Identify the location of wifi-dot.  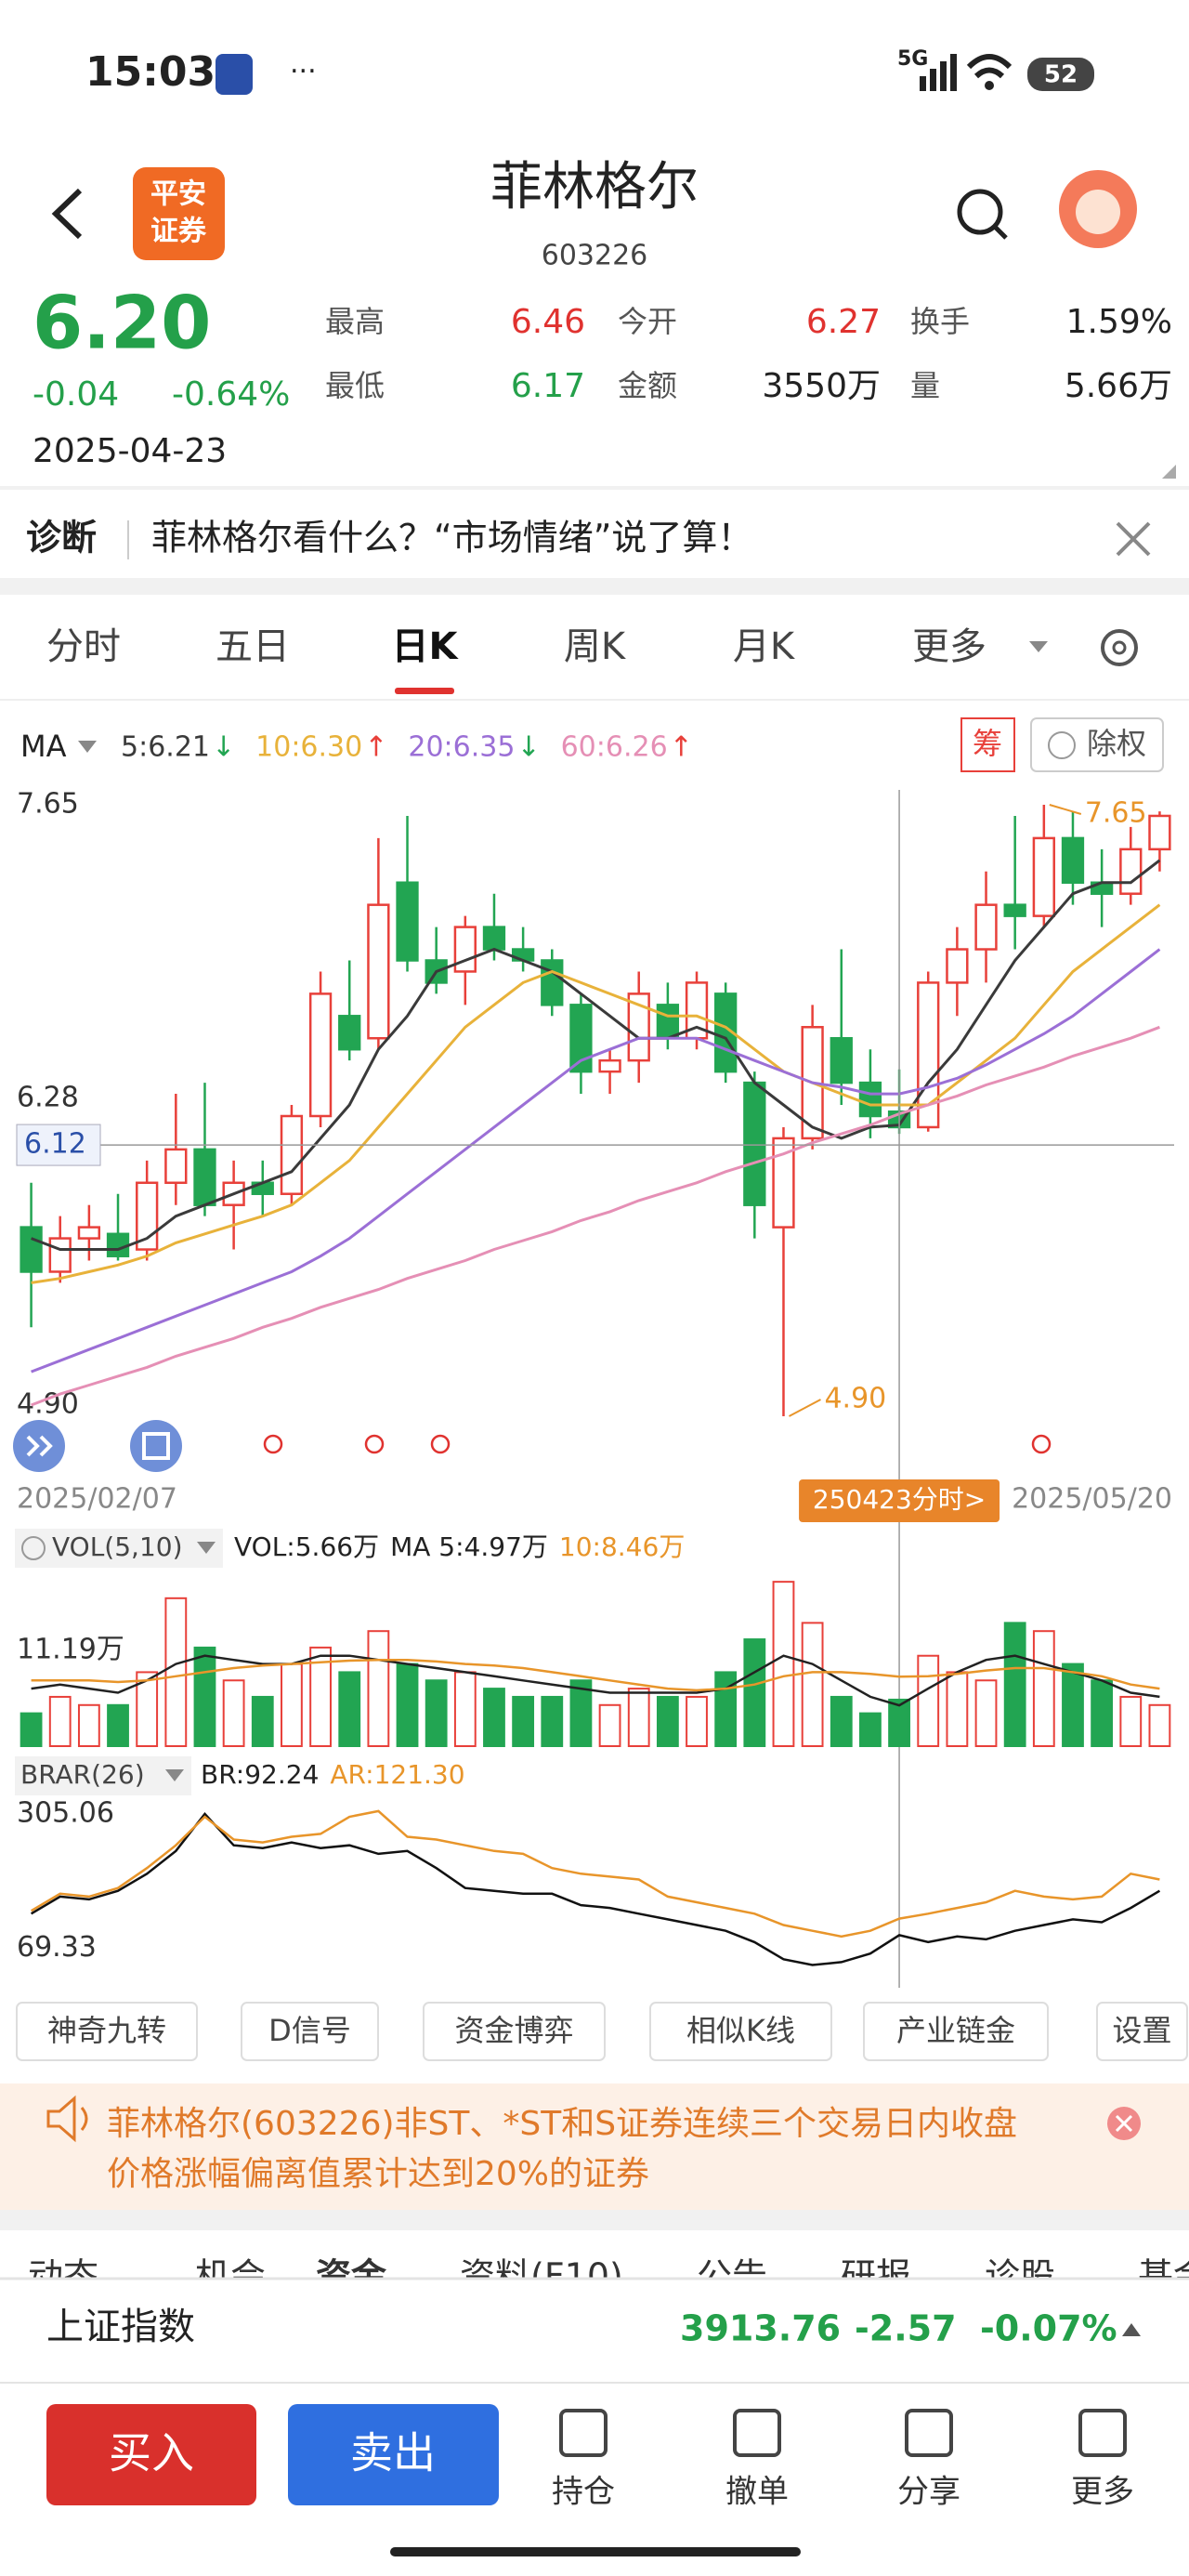
(990, 85).